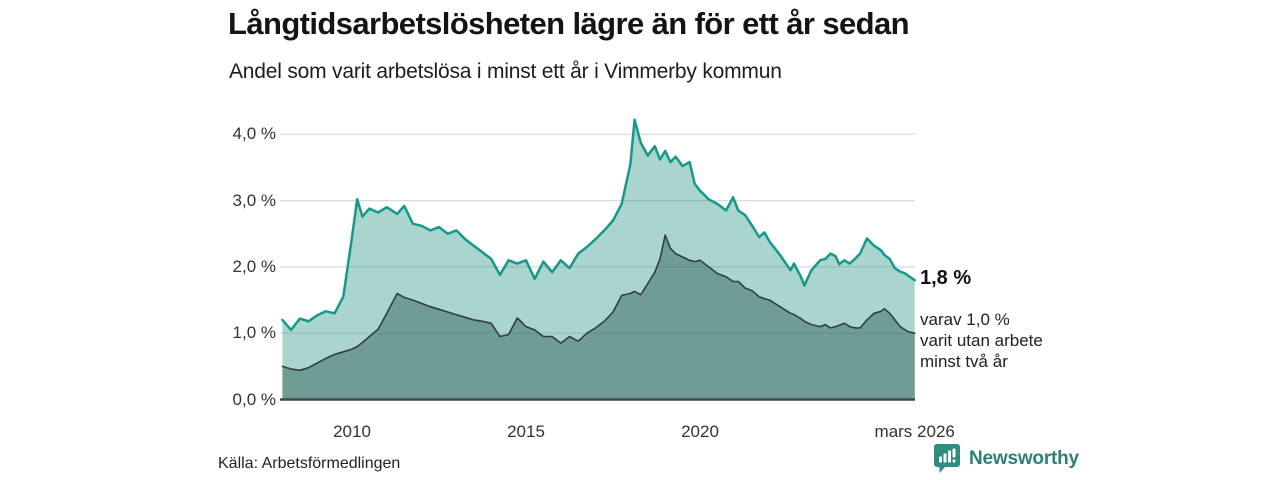 The height and width of the screenshot is (480, 1280). What do you see at coordinates (526, 431) in the screenshot?
I see `x-axis-tick-label: 2015` at bounding box center [526, 431].